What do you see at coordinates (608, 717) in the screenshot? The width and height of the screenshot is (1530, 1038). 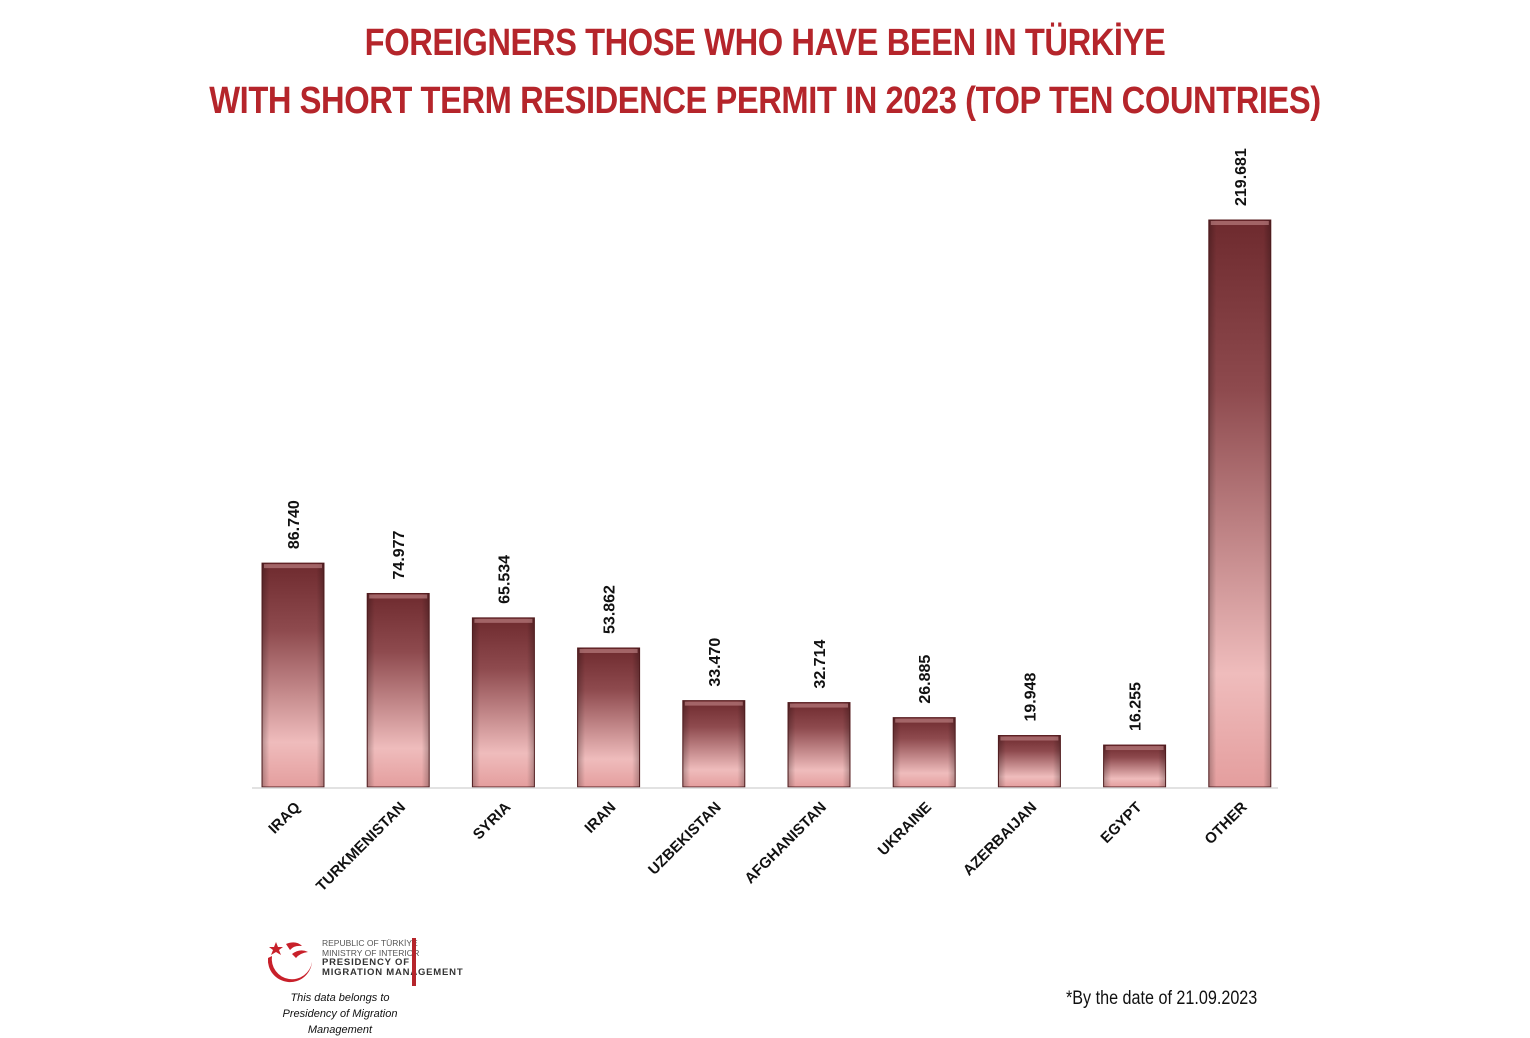 I see `bar-shade-iran` at bounding box center [608, 717].